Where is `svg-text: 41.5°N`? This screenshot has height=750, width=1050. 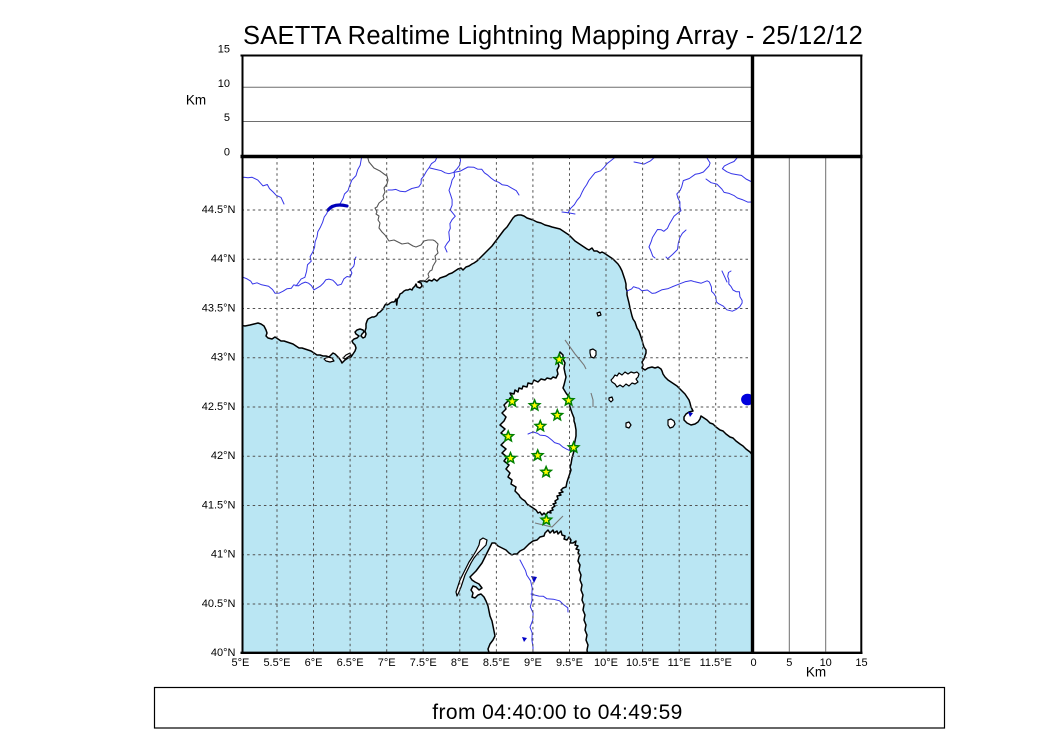 svg-text: 41.5°N is located at coordinates (219, 505).